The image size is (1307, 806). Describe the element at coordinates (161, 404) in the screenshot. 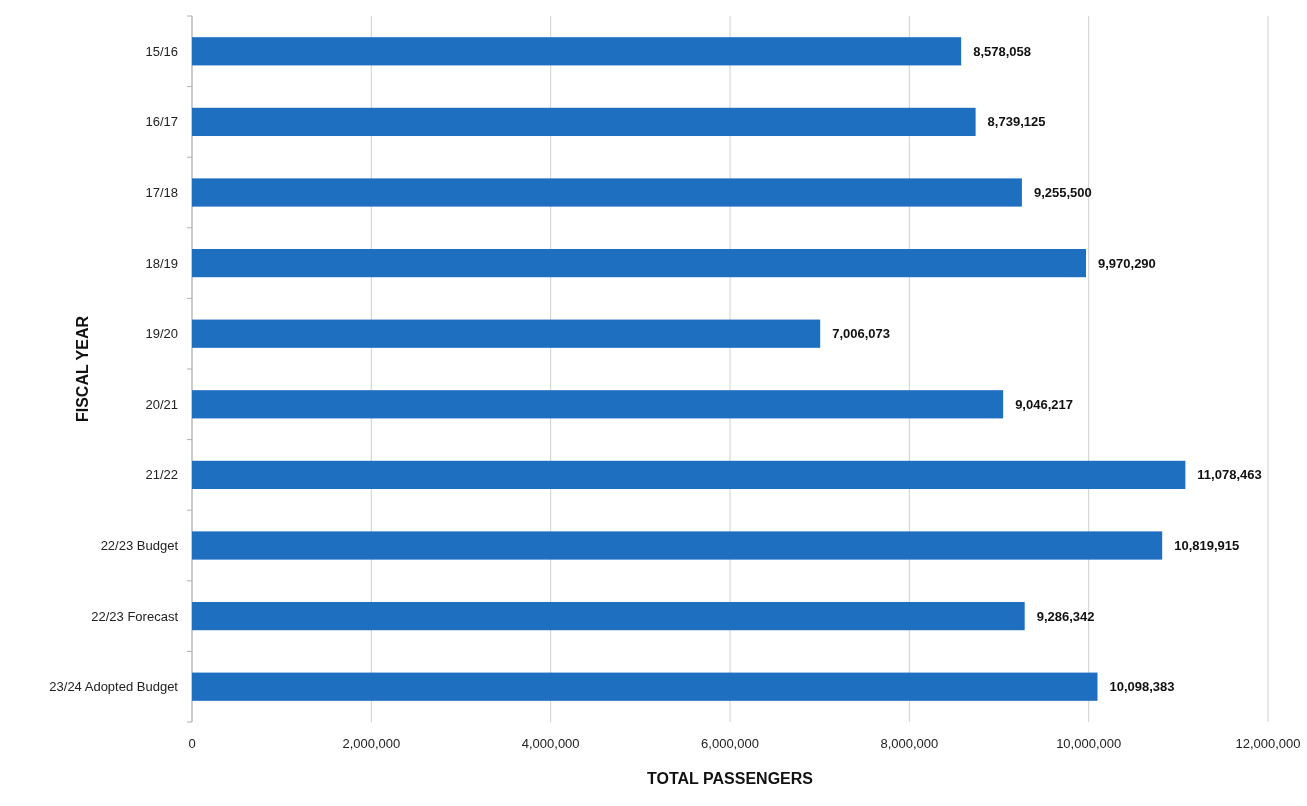

I see `y-tick-label: 20/21` at that location.